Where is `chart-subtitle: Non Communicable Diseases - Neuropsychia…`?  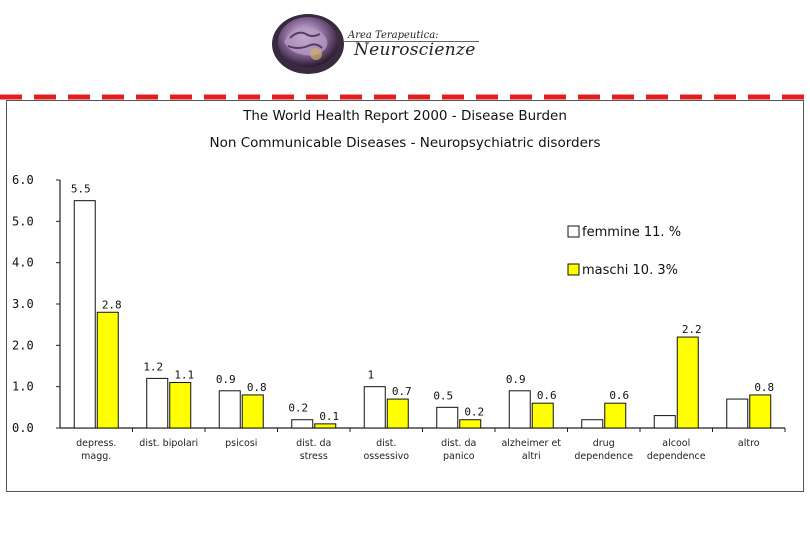
chart-subtitle: Non Communicable Diseases - Neuropsychia… is located at coordinates (404, 143).